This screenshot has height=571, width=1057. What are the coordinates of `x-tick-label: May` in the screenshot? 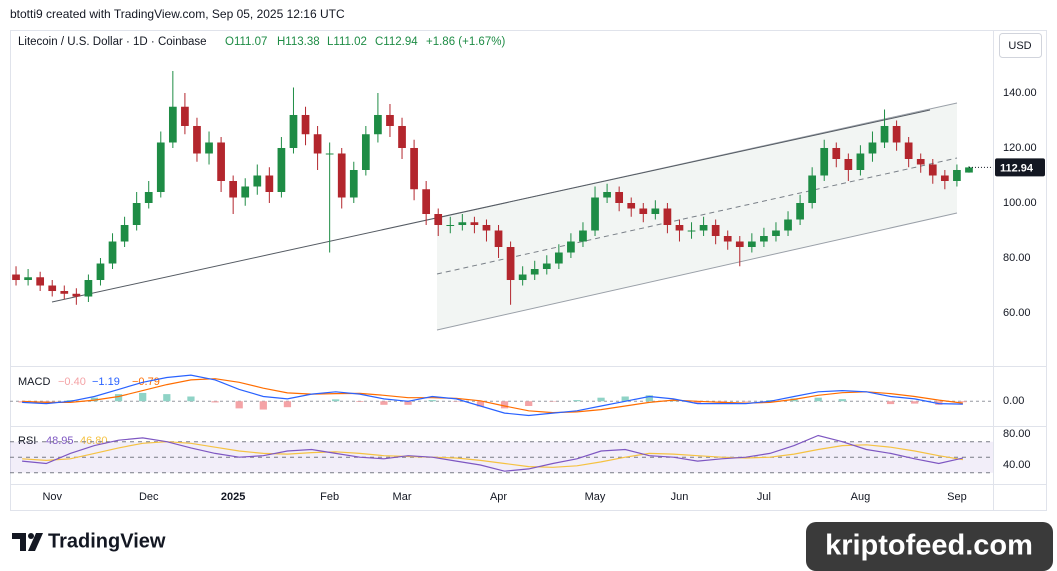 It's located at (595, 497).